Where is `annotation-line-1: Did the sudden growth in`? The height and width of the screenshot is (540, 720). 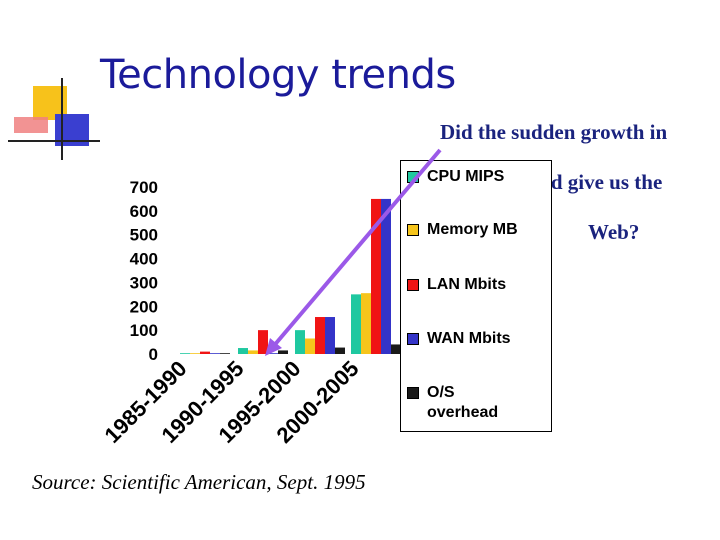 annotation-line-1: Did the sudden growth in is located at coordinates (554, 132).